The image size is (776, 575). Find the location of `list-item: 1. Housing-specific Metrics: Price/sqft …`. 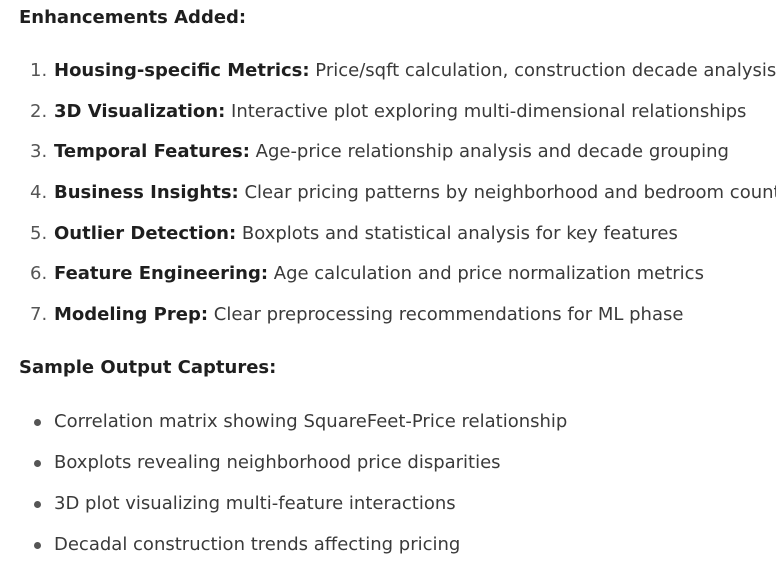

list-item: 1. Housing-specific Metrics: Price/sqft … is located at coordinates (388, 80).